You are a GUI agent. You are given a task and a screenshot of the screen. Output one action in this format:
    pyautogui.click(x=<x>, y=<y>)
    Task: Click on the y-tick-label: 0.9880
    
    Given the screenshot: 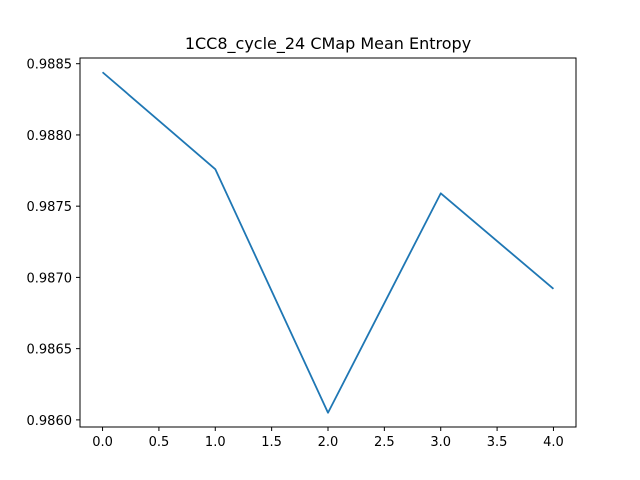 What is the action you would take?
    pyautogui.click(x=50, y=136)
    